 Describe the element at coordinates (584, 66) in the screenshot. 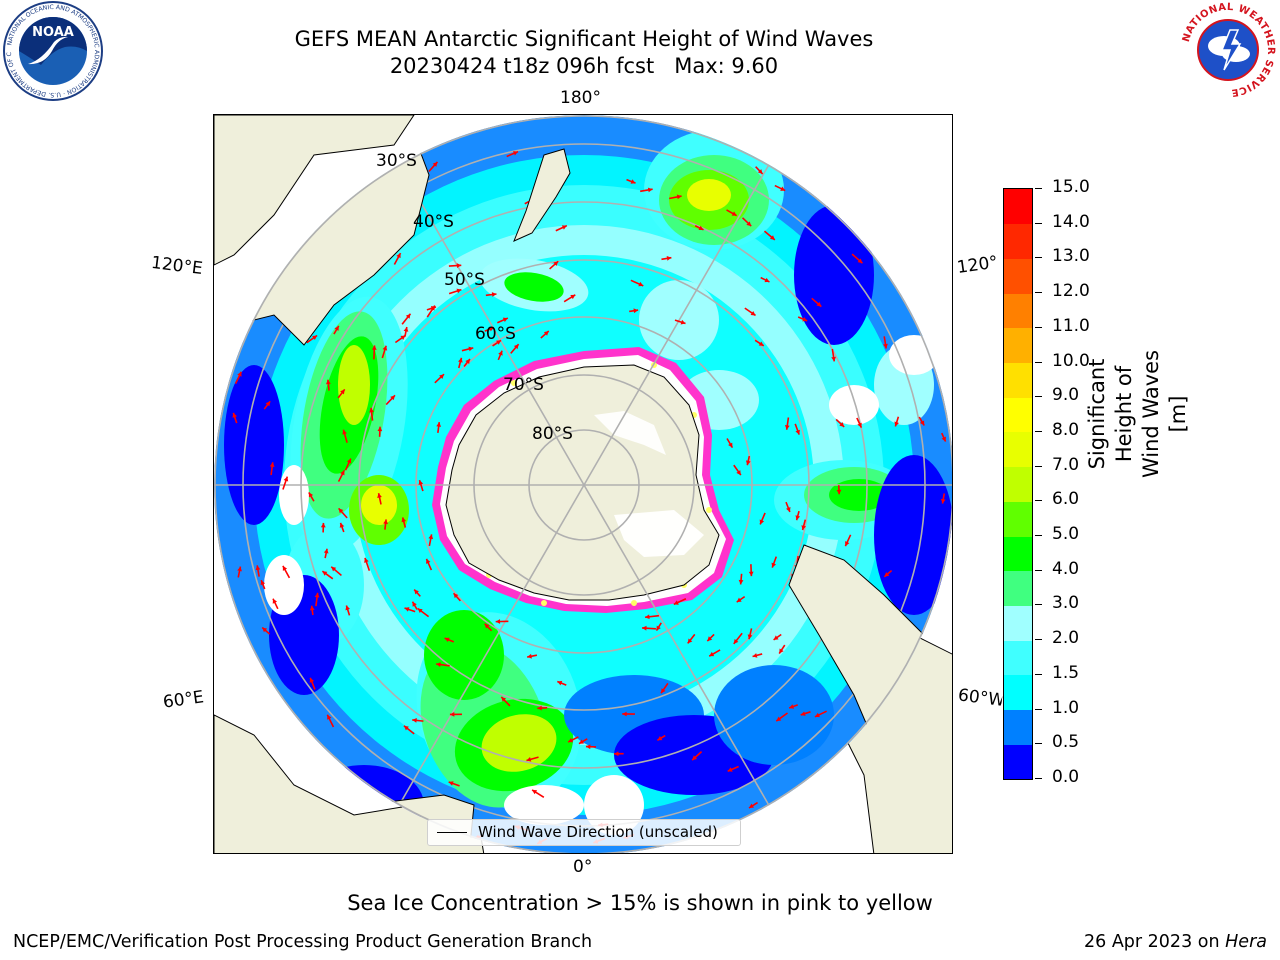

I see `chart-subtitle: 20230424 t18z 096h fcst Max: 9.60` at that location.